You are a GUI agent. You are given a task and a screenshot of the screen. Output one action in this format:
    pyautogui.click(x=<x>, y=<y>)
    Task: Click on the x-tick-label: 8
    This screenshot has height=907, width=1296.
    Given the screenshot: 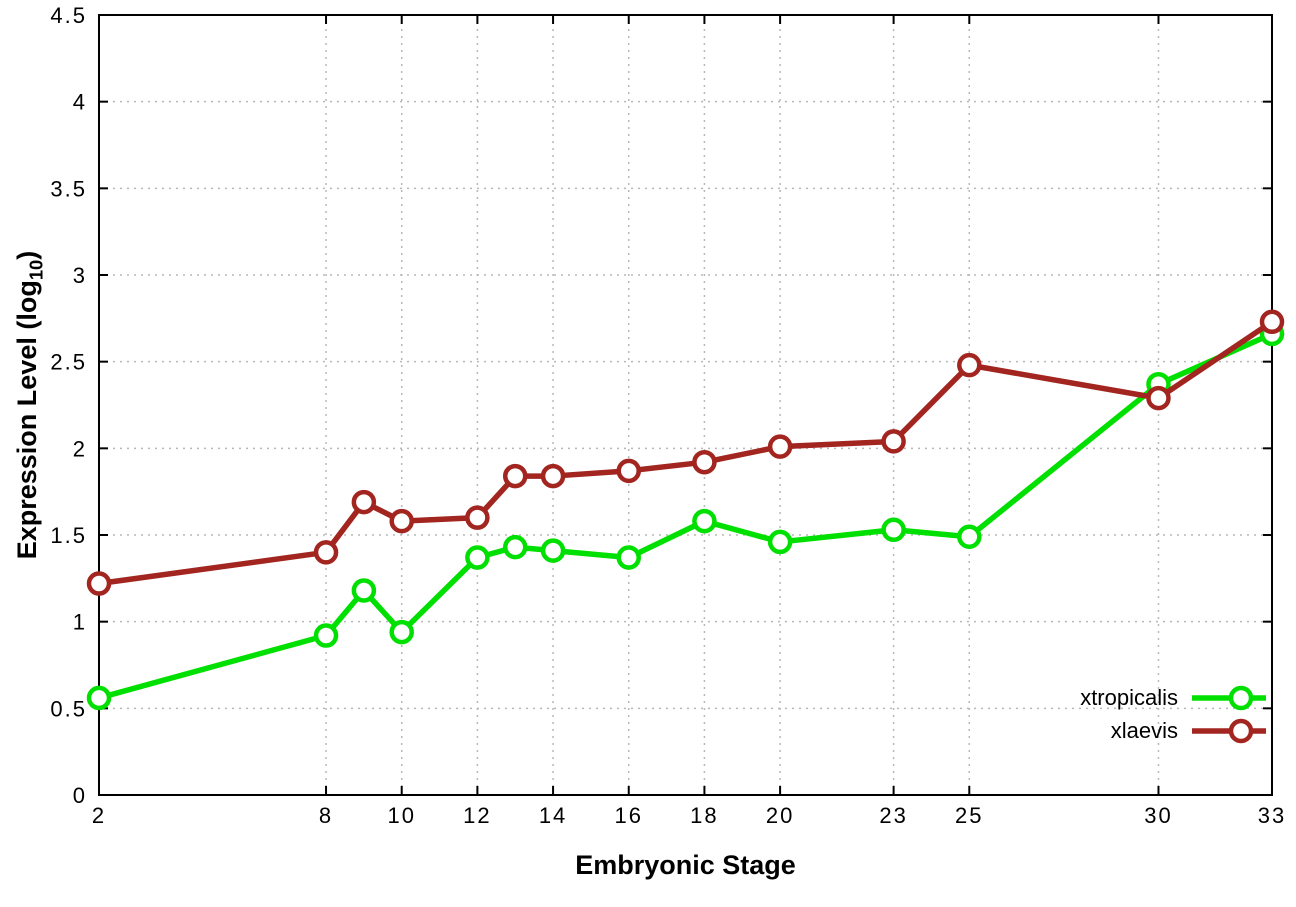 What is the action you would take?
    pyautogui.click(x=326, y=815)
    